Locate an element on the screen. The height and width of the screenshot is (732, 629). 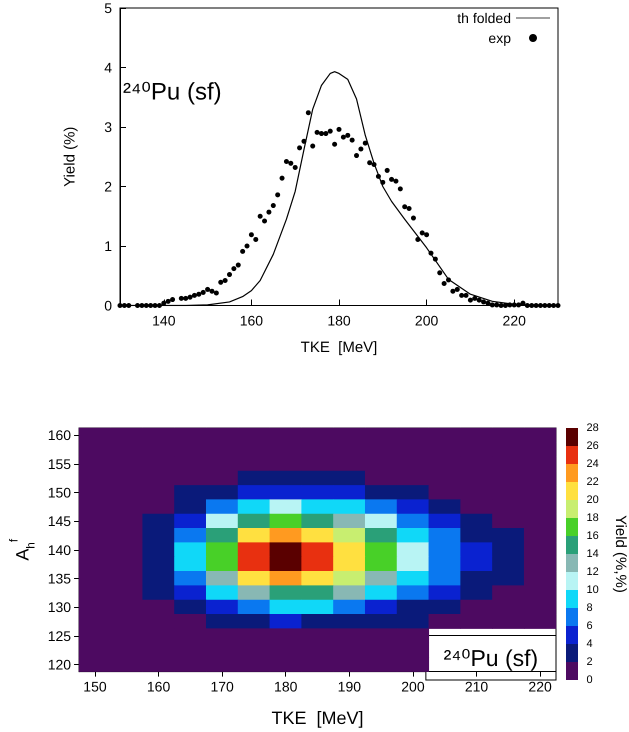
y-tick-label: 135 is located at coordinates (60, 578).